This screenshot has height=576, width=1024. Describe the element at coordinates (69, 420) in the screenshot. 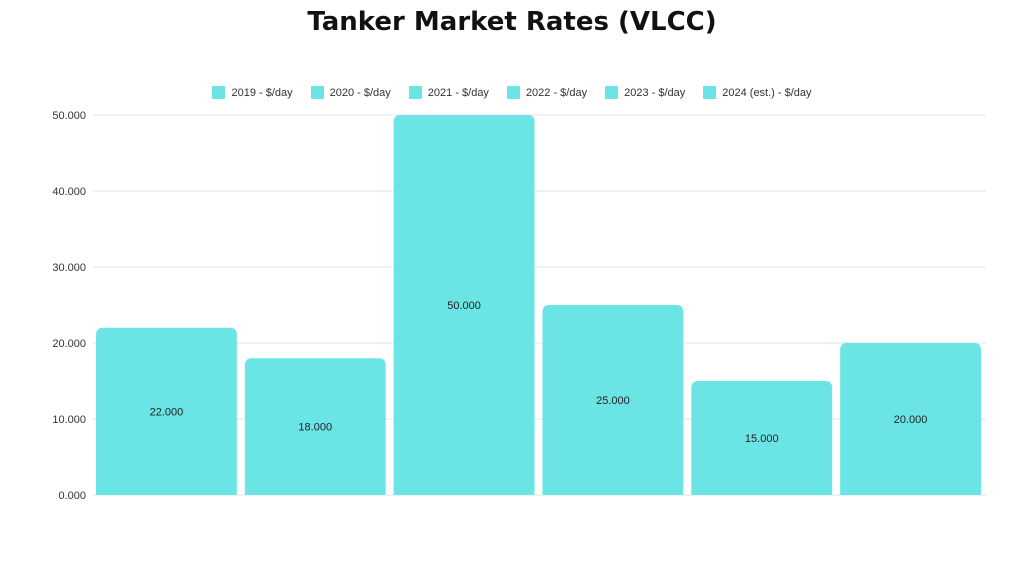

I see `y-tick-label: 10.000` at that location.